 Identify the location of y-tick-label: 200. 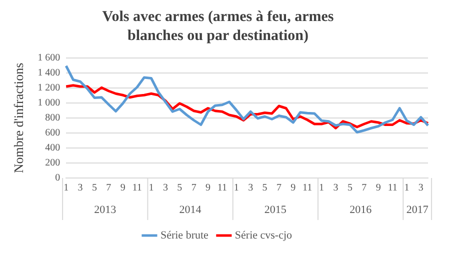
(52, 163).